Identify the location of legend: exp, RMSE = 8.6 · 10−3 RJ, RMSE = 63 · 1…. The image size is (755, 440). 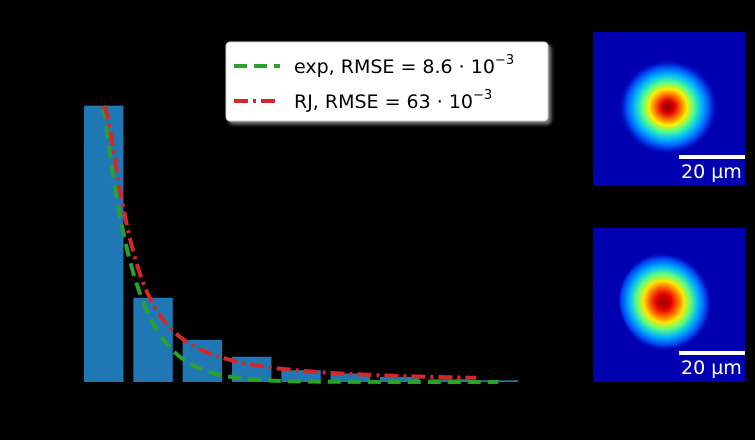
(387, 81).